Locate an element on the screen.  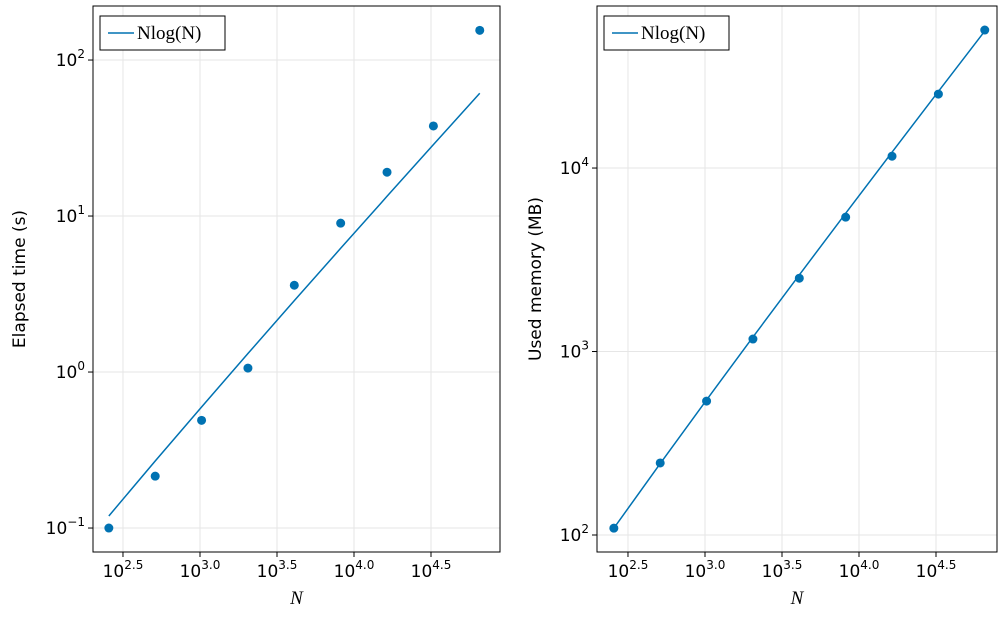
y-tick-label: 10⁻¹ is located at coordinates (65, 527).